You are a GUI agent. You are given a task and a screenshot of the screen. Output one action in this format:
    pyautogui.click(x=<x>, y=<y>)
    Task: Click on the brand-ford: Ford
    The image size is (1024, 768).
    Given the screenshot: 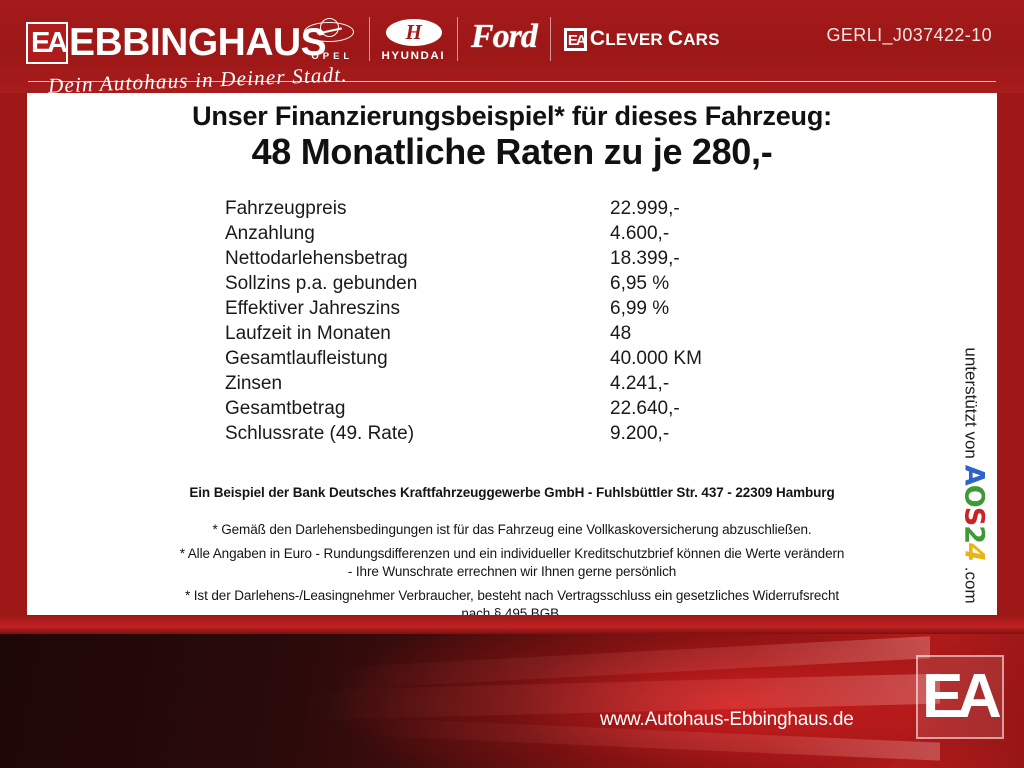 What is the action you would take?
    pyautogui.click(x=504, y=38)
    